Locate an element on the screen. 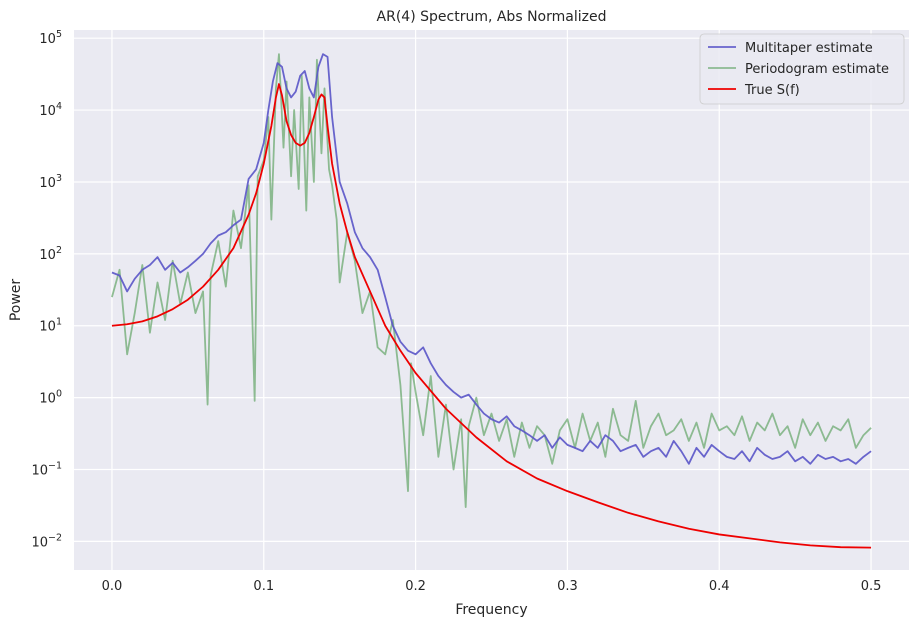 The width and height of the screenshot is (919, 626). y-tick-label: 10⁻² is located at coordinates (46, 541).